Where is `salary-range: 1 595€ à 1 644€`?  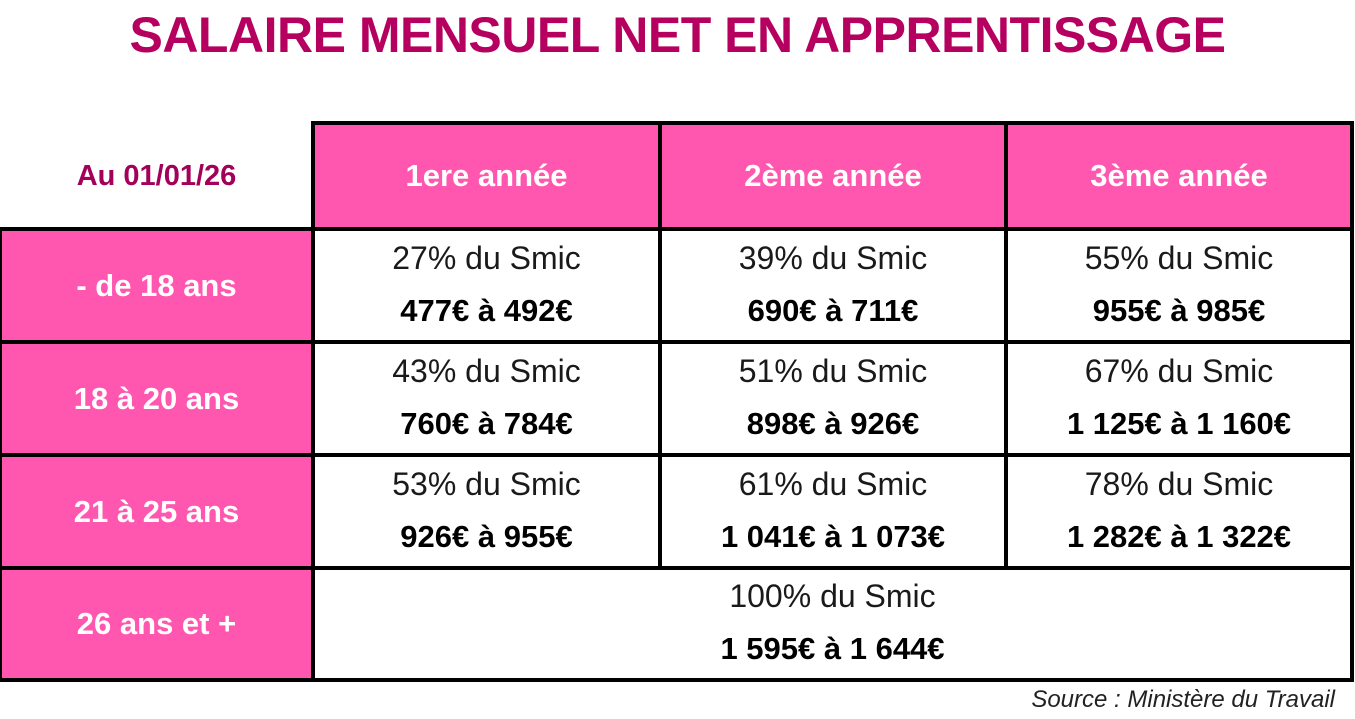 salary-range: 1 595€ à 1 644€ is located at coordinates (832, 648).